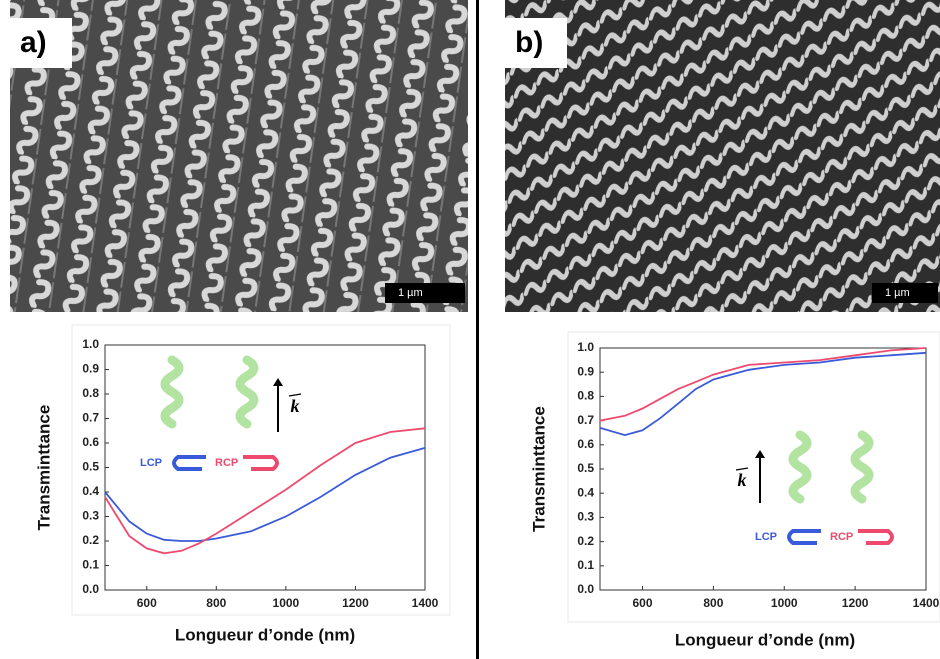  What do you see at coordinates (477, 329) in the screenshot?
I see `divider` at bounding box center [477, 329].